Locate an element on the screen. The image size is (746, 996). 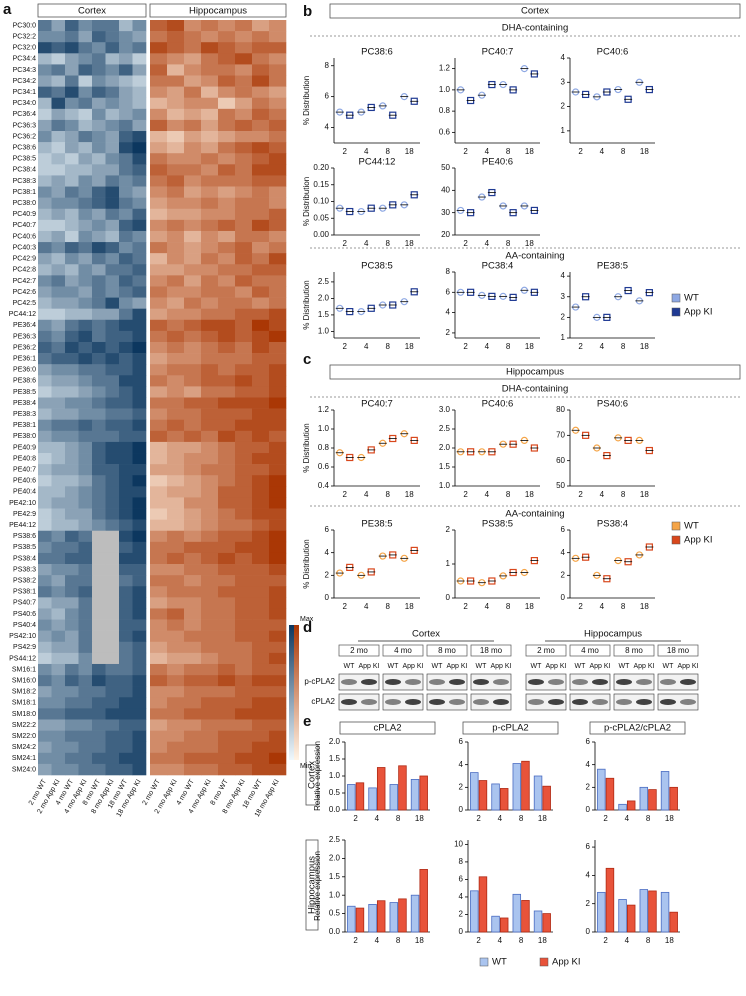
y-tick-label: 1.0 is located at coordinates (335, 894).